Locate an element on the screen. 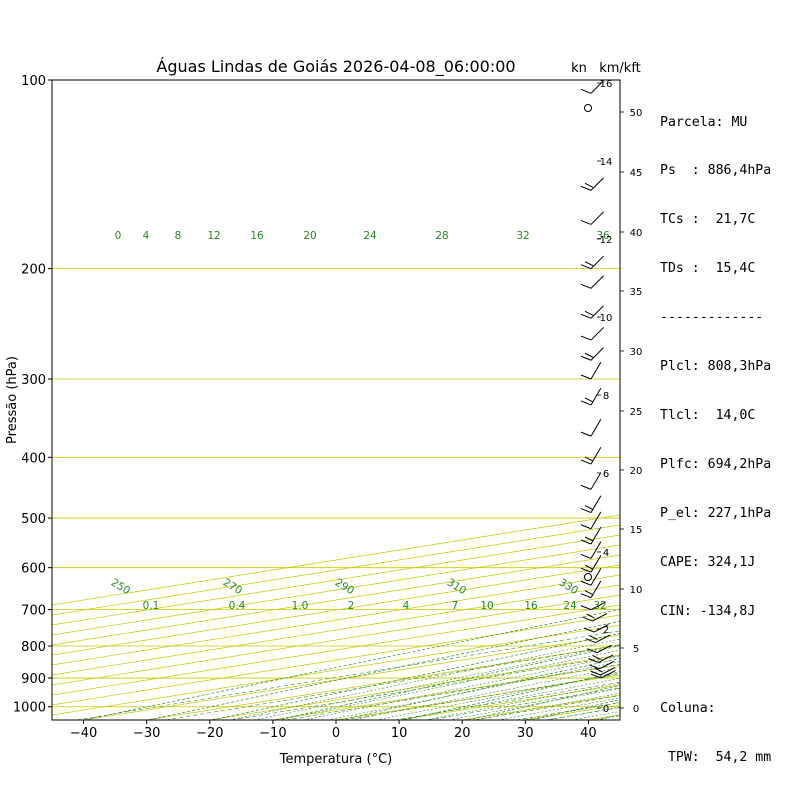  mixing-ratio-label: 2 is located at coordinates (351, 606).